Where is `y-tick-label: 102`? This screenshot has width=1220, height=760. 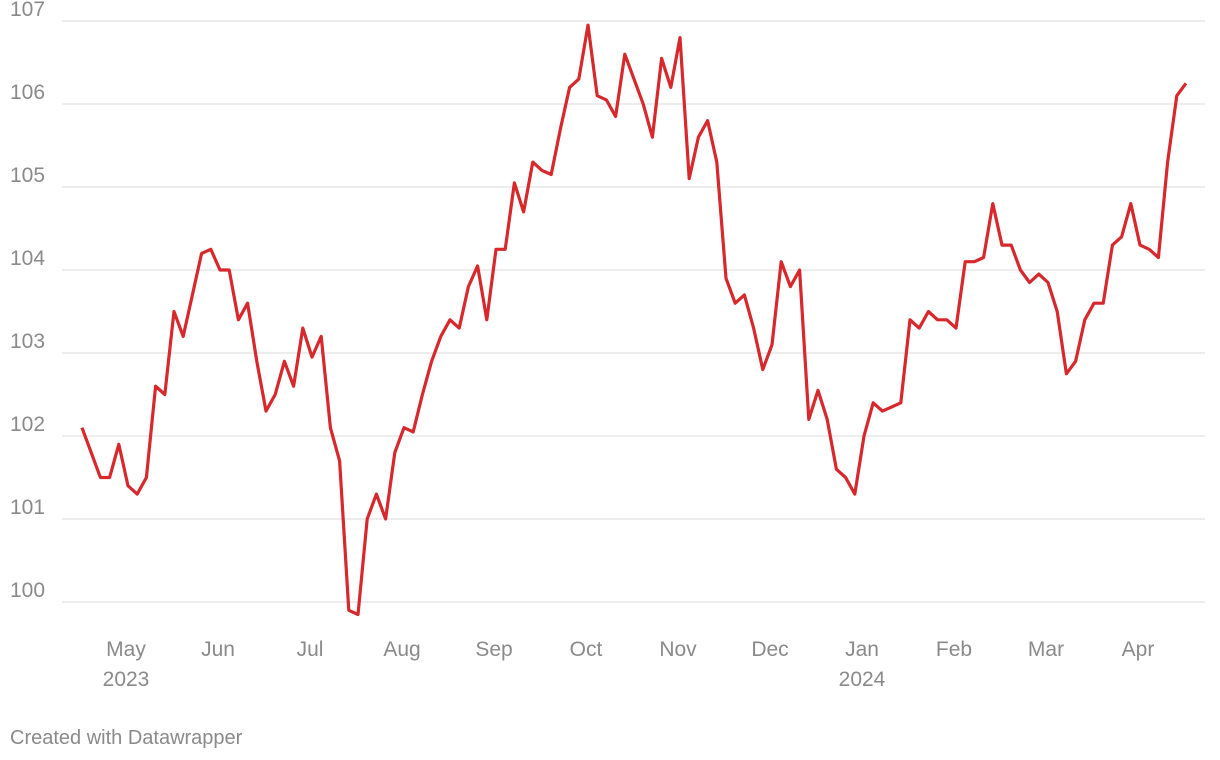
y-tick-label: 102 is located at coordinates (27, 424).